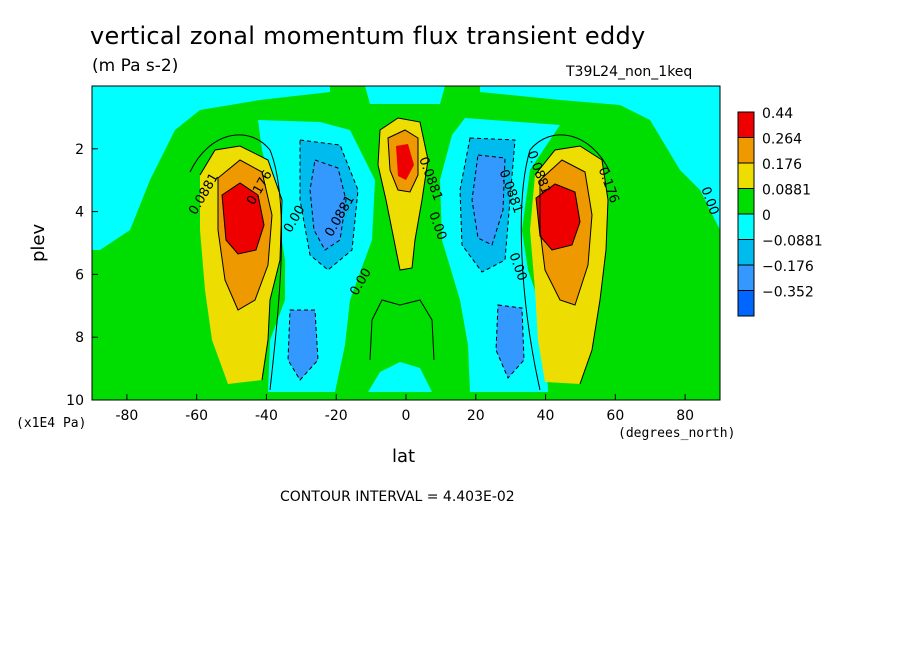 This screenshot has height=654, width=904. I want to click on y-tick-label: 10, so click(75, 401).